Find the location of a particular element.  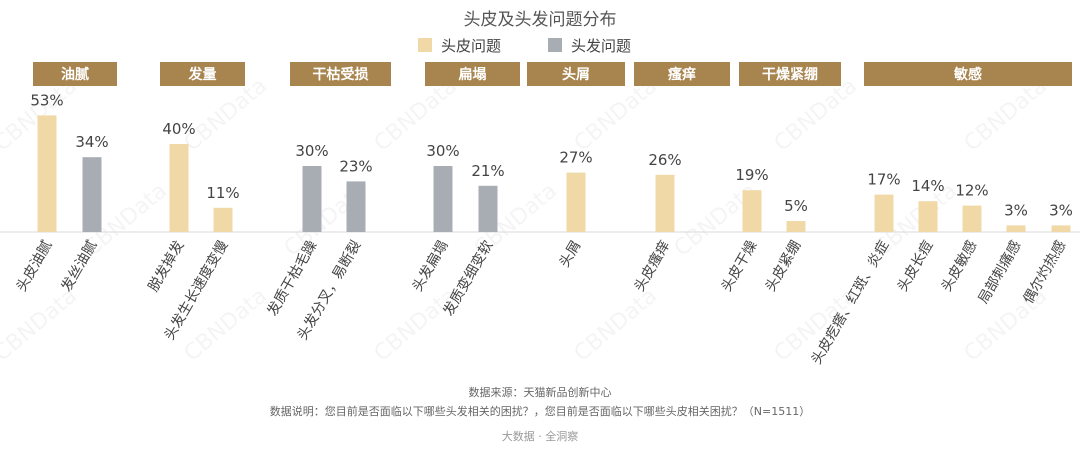

group-header-label: 扁塌 is located at coordinates (473, 74).